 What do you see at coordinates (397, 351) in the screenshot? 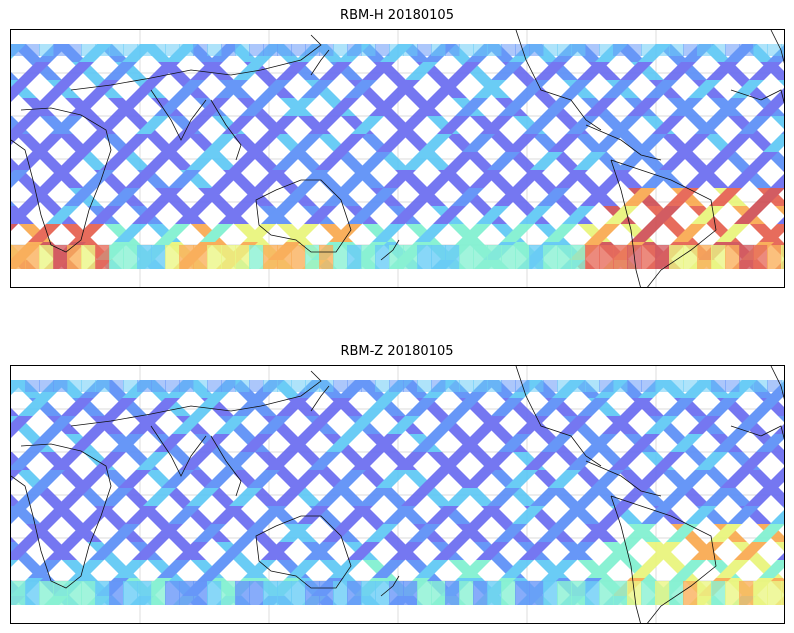
I see `panel-title-rbm-z: RBM-Z 20180105` at bounding box center [397, 351].